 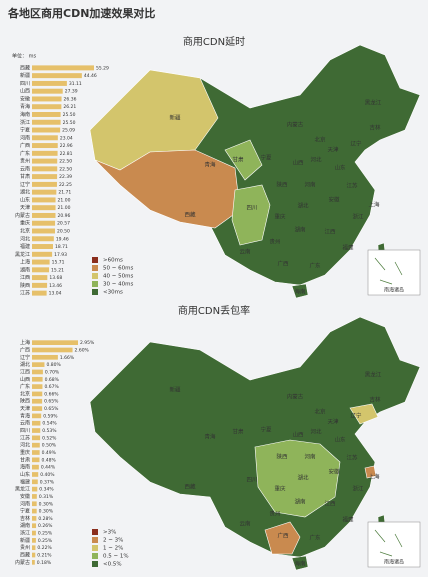 I want to click on value-label: 15.21, so click(x=57, y=270).